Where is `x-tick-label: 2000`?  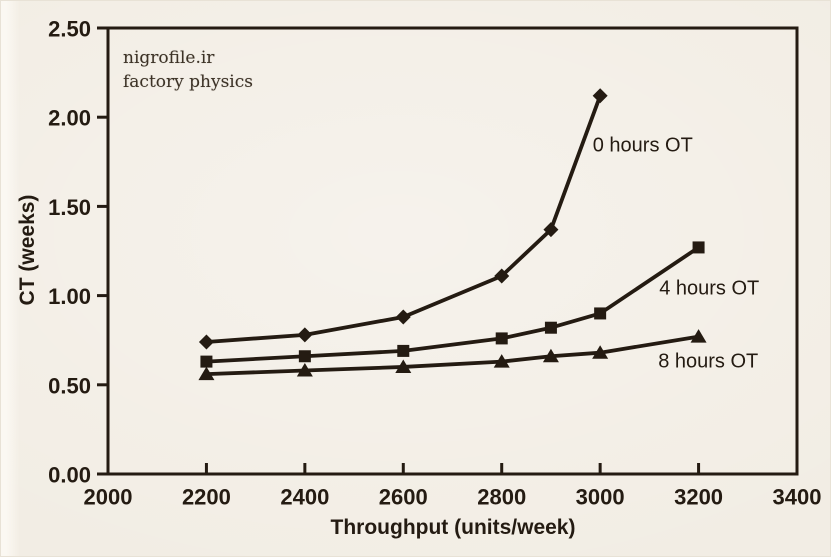
x-tick-label: 2000 is located at coordinates (108, 497).